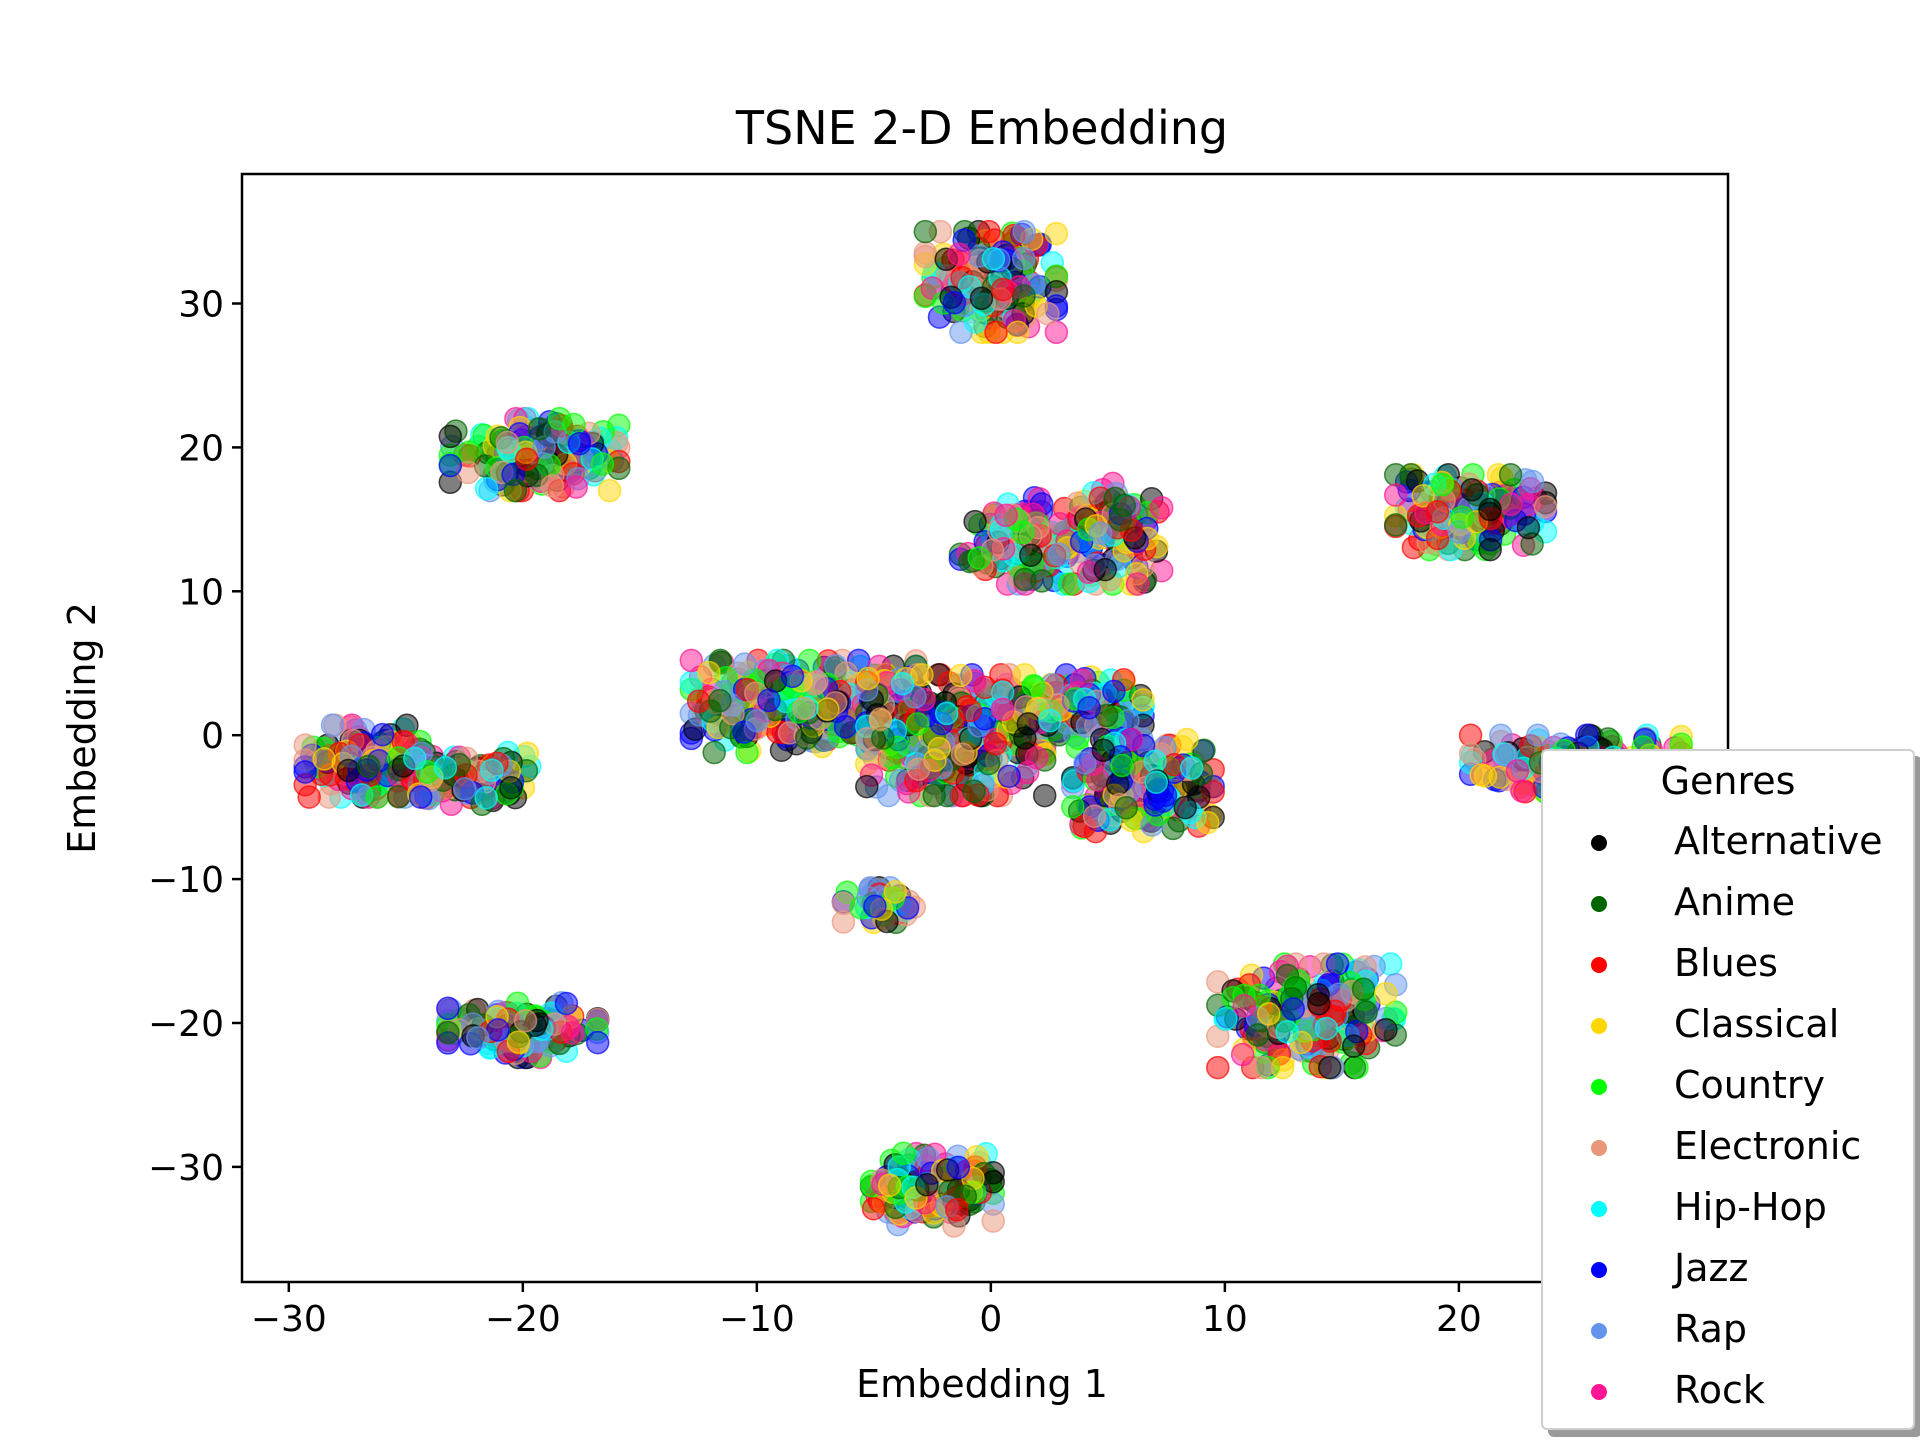 This screenshot has height=1440, width=1920. Describe the element at coordinates (1768, 1146) in the screenshot. I see `legend-label: Electronic` at that location.